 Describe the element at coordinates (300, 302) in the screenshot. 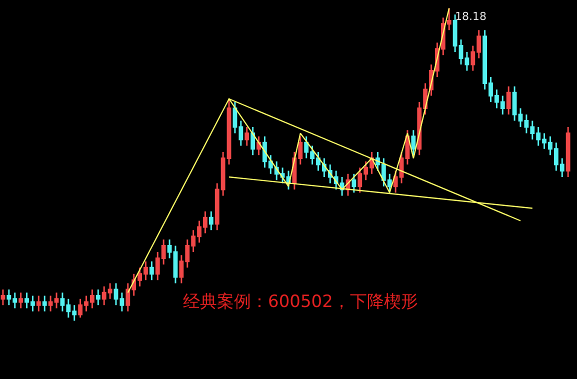

I see `annotation: 经典案例：600502，下降楔形` at that location.